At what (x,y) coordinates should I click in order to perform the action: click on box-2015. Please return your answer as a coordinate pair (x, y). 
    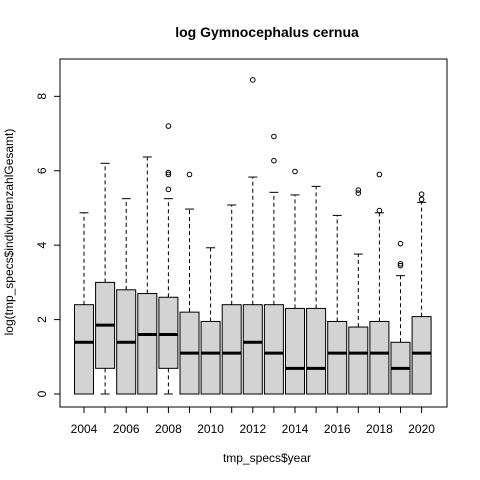
    Looking at the image, I should click on (316, 290).